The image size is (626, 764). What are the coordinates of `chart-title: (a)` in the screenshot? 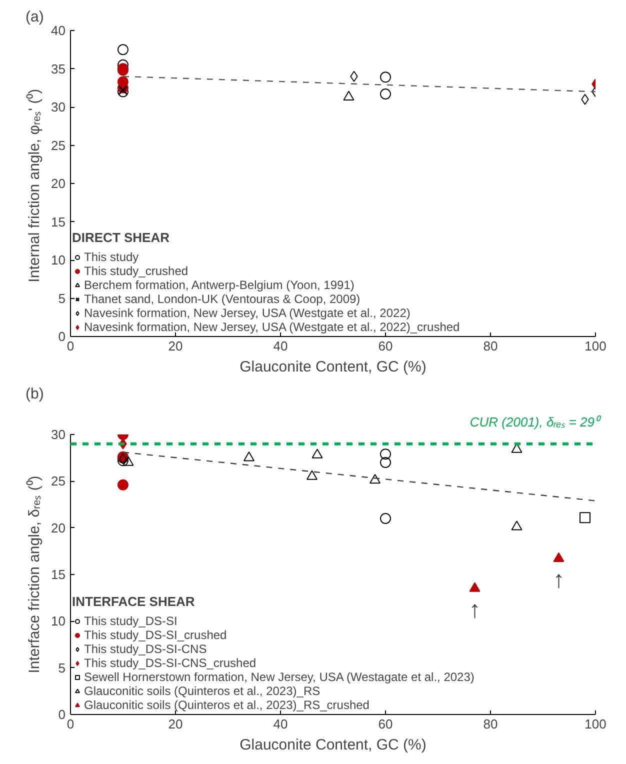 It's located at (35, 17).